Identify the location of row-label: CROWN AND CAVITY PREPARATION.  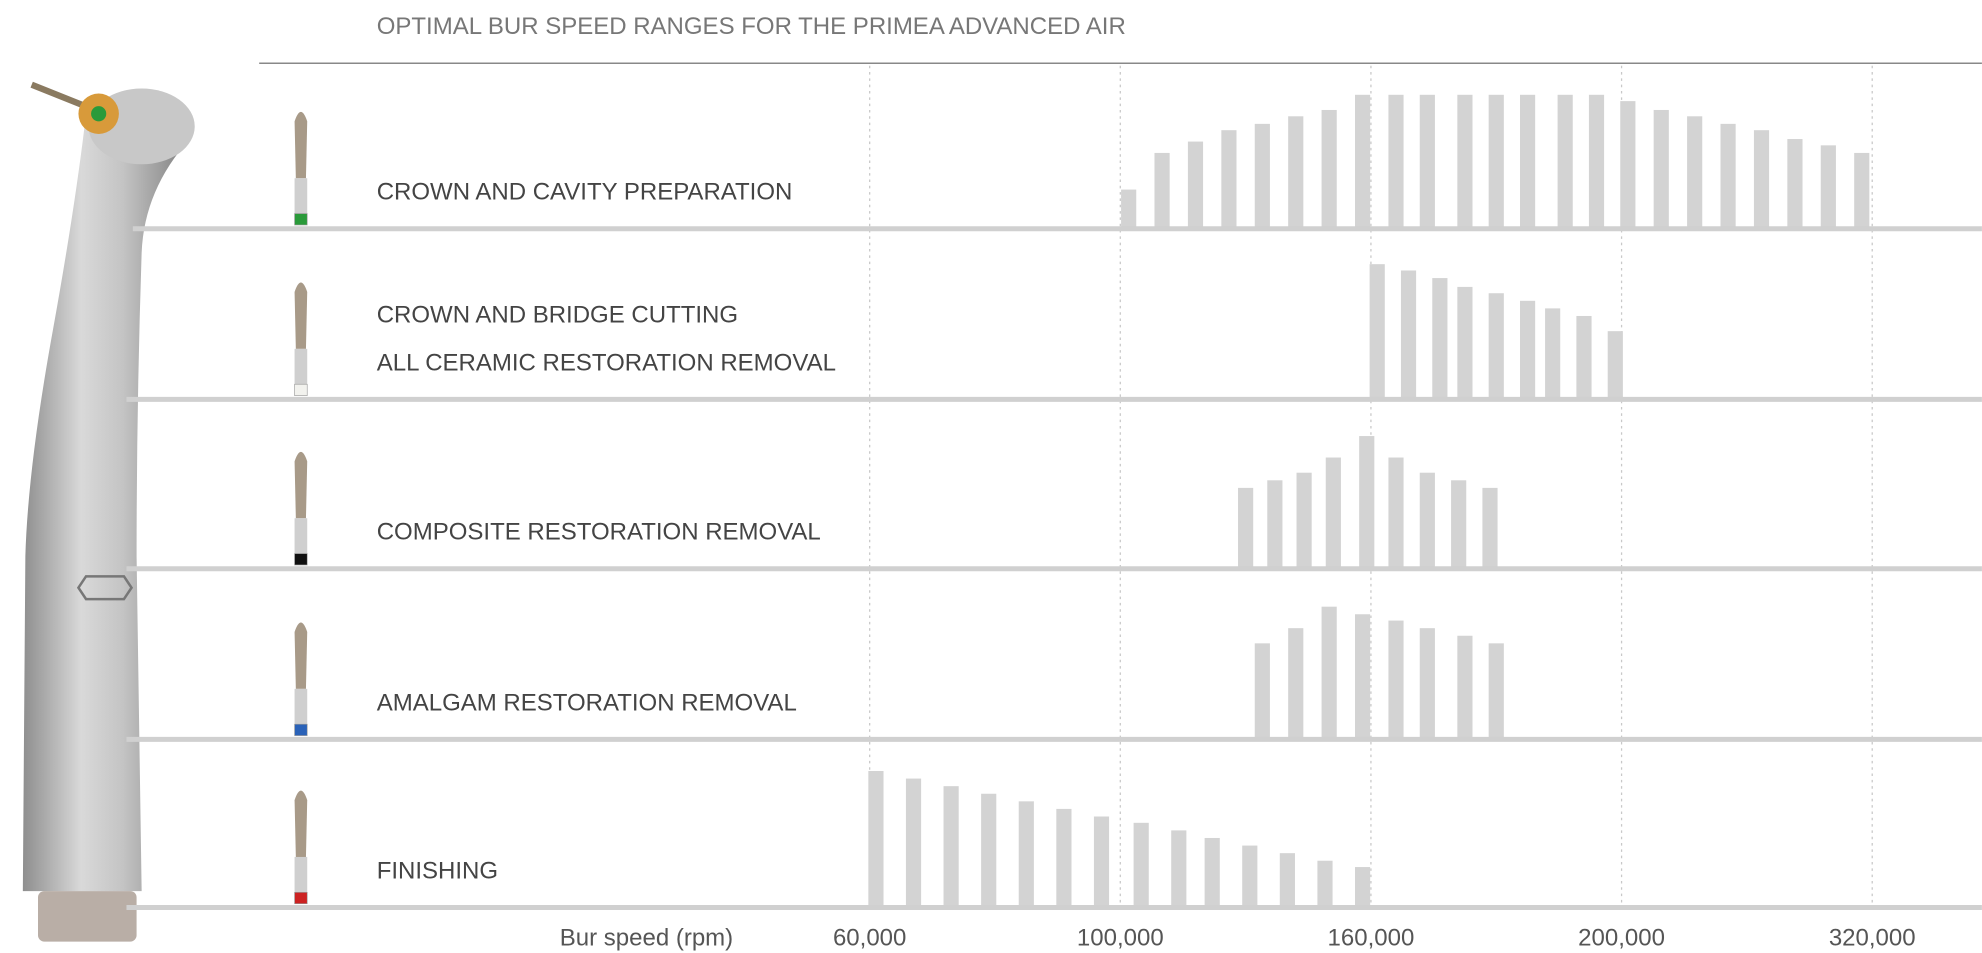
(585, 192).